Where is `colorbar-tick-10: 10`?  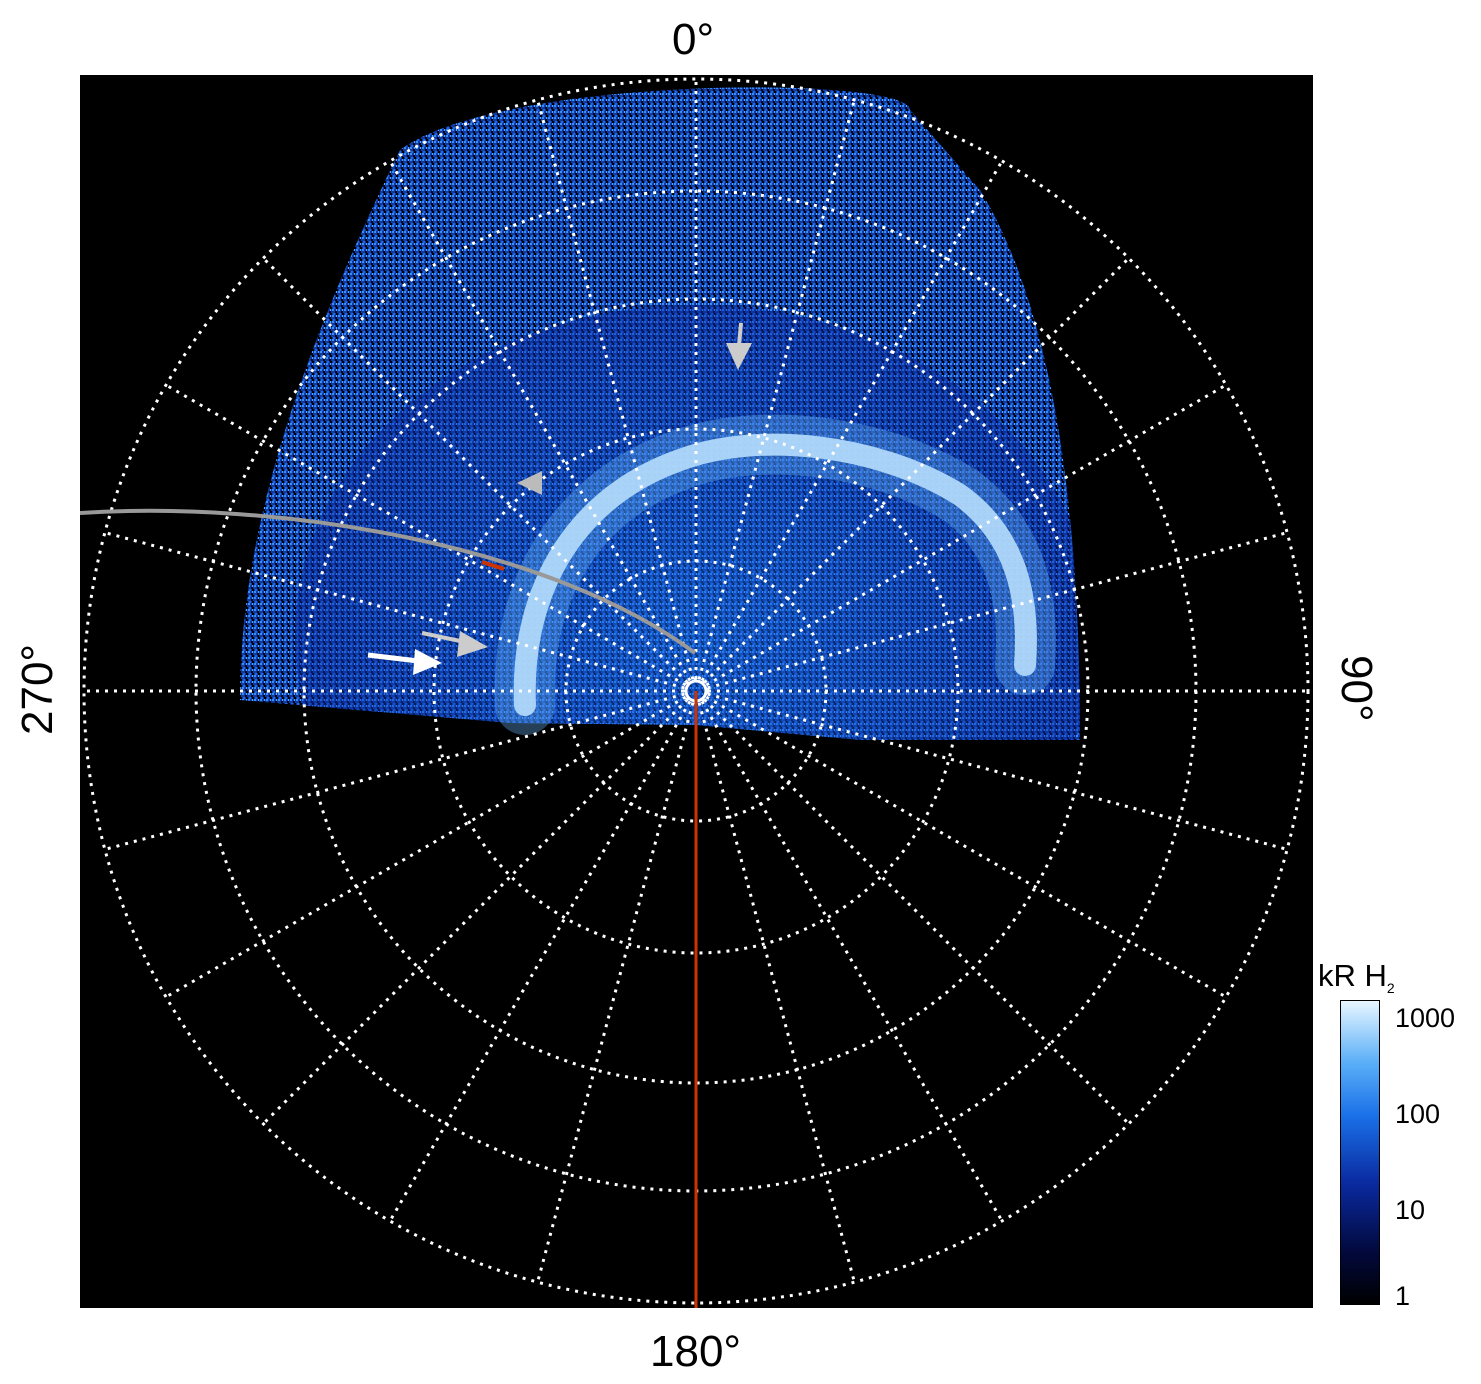
colorbar-tick-10: 10 is located at coordinates (1410, 1210).